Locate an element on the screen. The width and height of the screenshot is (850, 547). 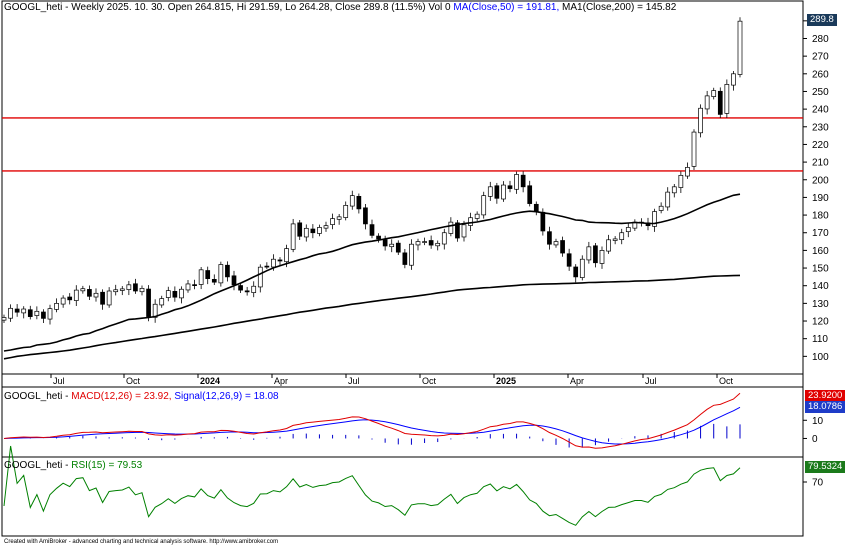
price-tick-label: 270 is located at coordinates (820, 57).